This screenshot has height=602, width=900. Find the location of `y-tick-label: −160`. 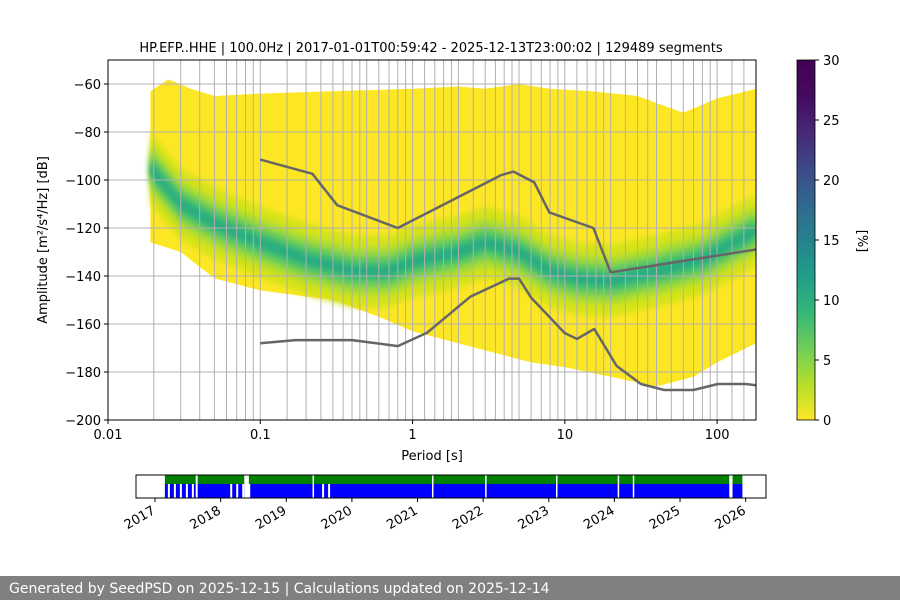

y-tick-label: −160 is located at coordinates (83, 325).